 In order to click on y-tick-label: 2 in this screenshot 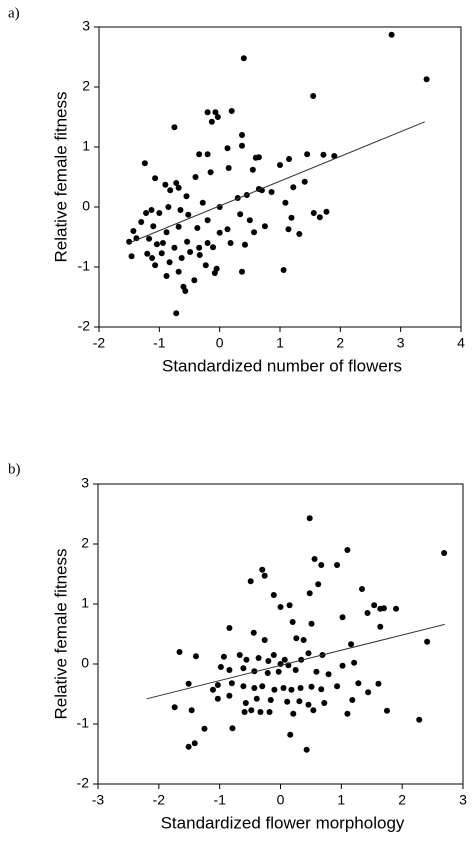, I will do `click(86, 86)`.